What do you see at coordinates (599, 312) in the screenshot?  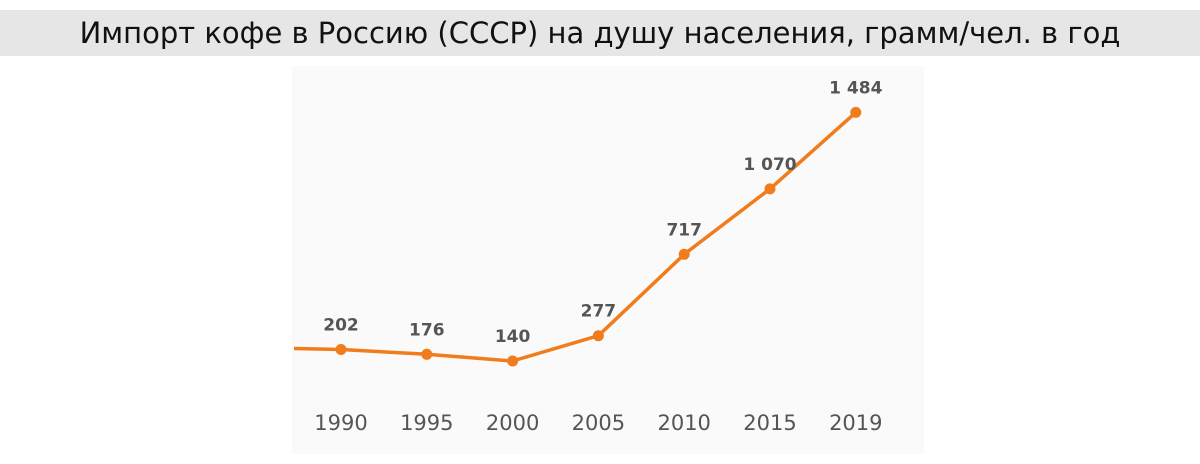 I see `data-label-2005: 277` at bounding box center [599, 312].